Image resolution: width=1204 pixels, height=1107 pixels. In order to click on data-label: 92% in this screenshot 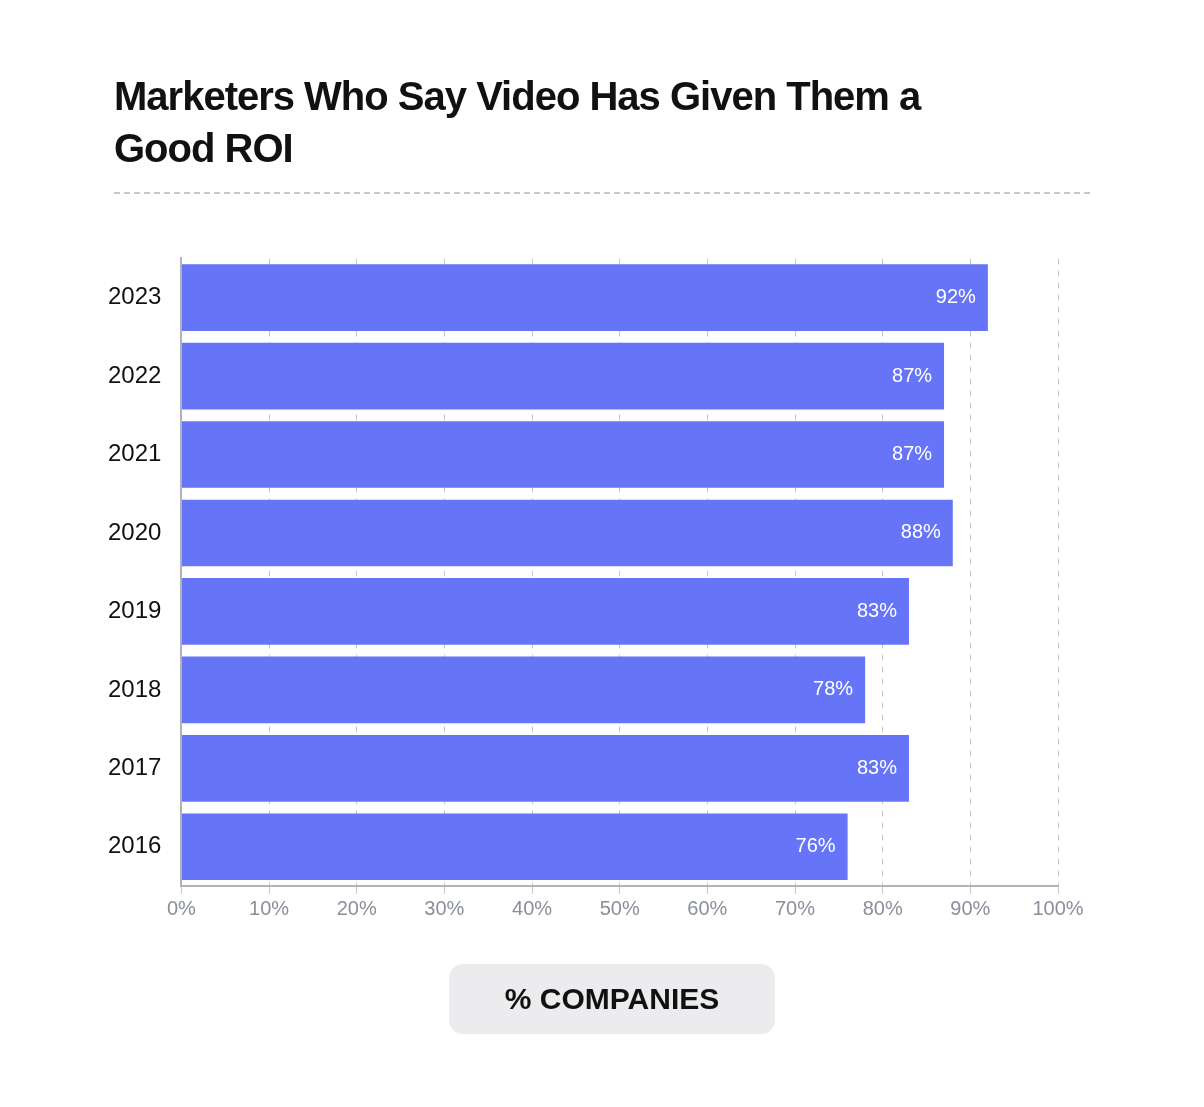, I will do `click(956, 296)`.